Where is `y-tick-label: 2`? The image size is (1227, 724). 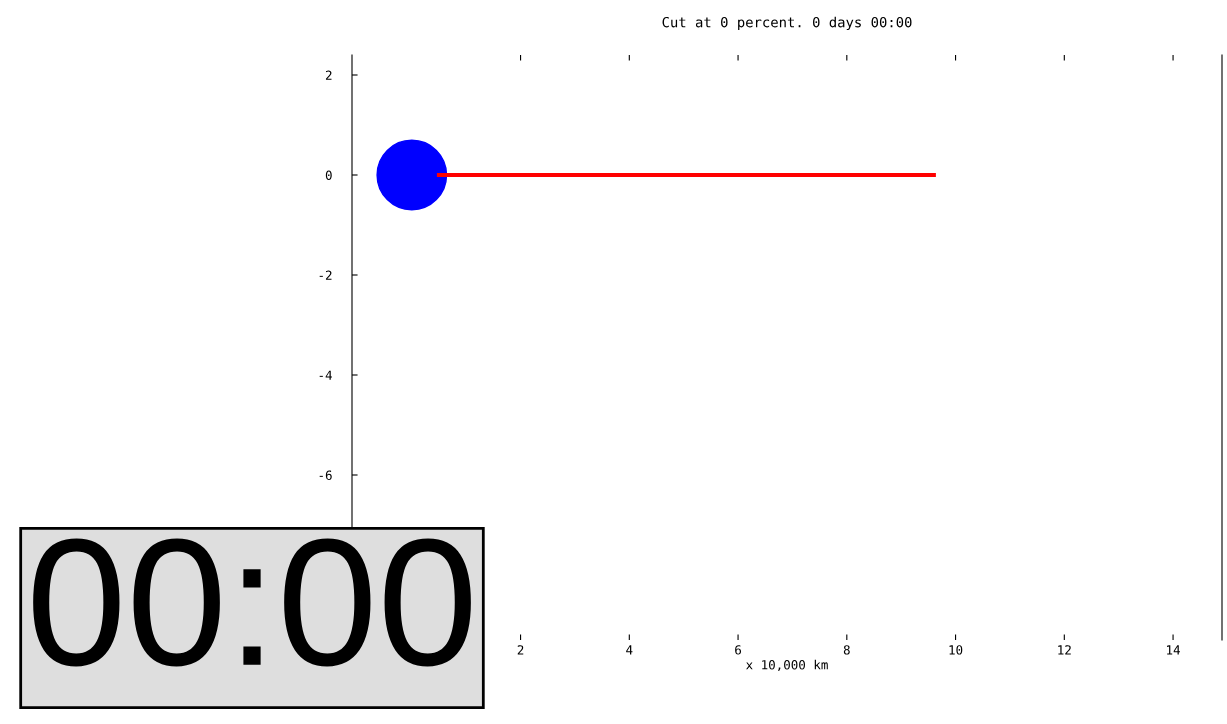
y-tick-label: 2 is located at coordinates (328, 75).